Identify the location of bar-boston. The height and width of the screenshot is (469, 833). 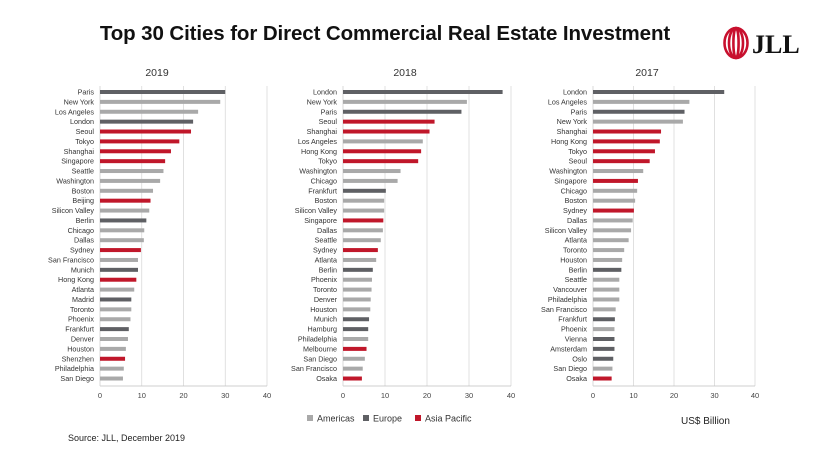
(127, 190).